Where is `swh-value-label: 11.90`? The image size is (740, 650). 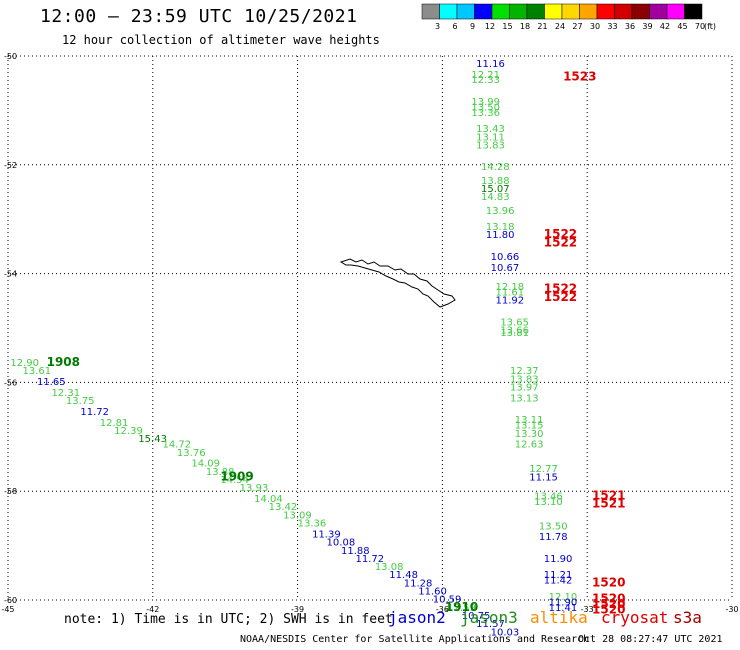
swh-value-label: 11.90 is located at coordinates (563, 602).